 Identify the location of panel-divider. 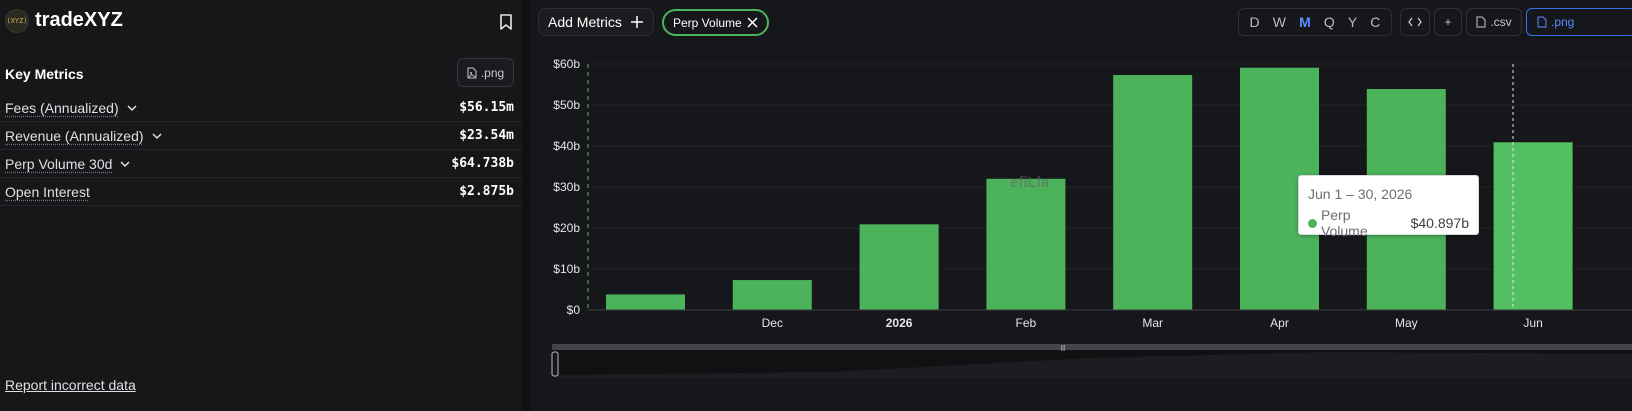
(526, 205).